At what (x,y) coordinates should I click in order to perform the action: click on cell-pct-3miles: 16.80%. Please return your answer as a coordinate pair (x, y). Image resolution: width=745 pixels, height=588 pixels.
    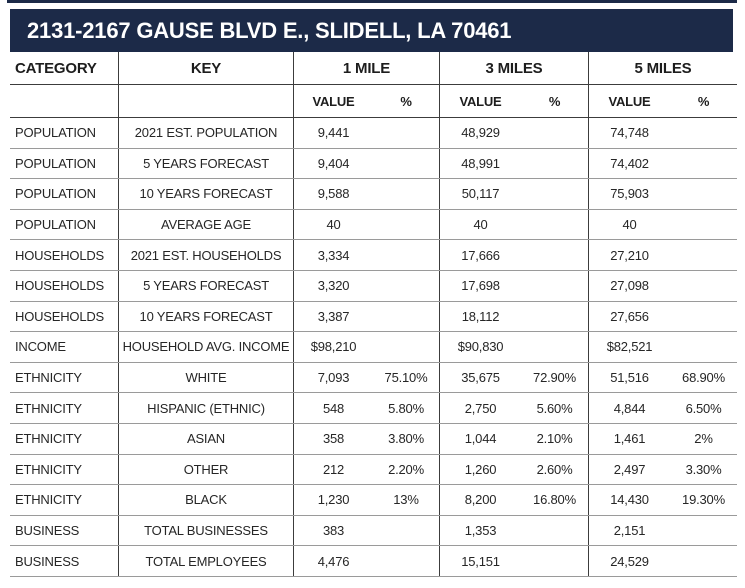
    Looking at the image, I should click on (554, 500).